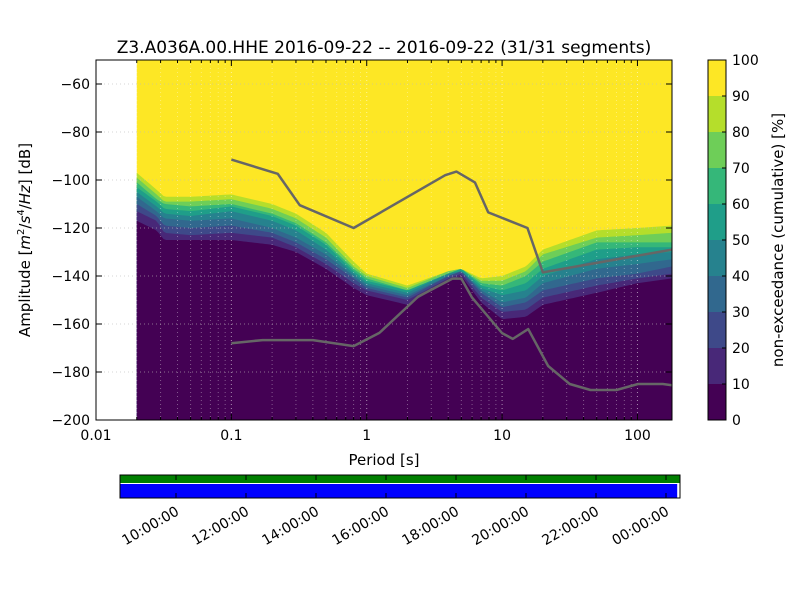 The height and width of the screenshot is (600, 800). What do you see at coordinates (221, 526) in the screenshot?
I see `coverage-tick-label: 12:00:00` at bounding box center [221, 526].